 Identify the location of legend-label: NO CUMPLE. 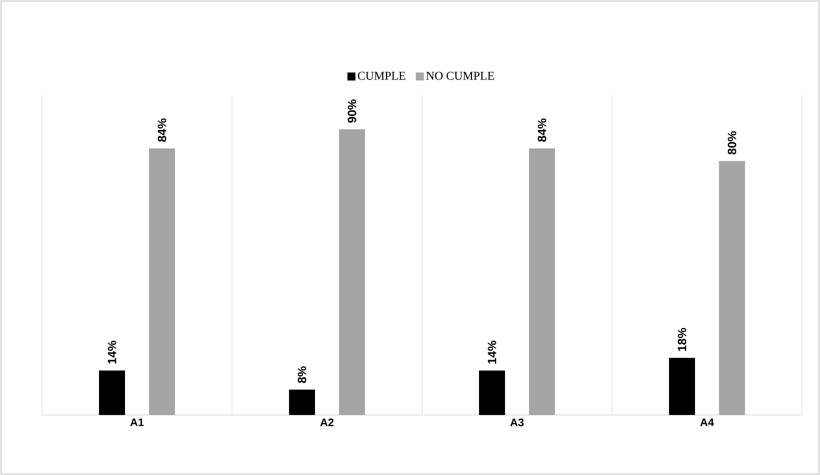
(460, 76).